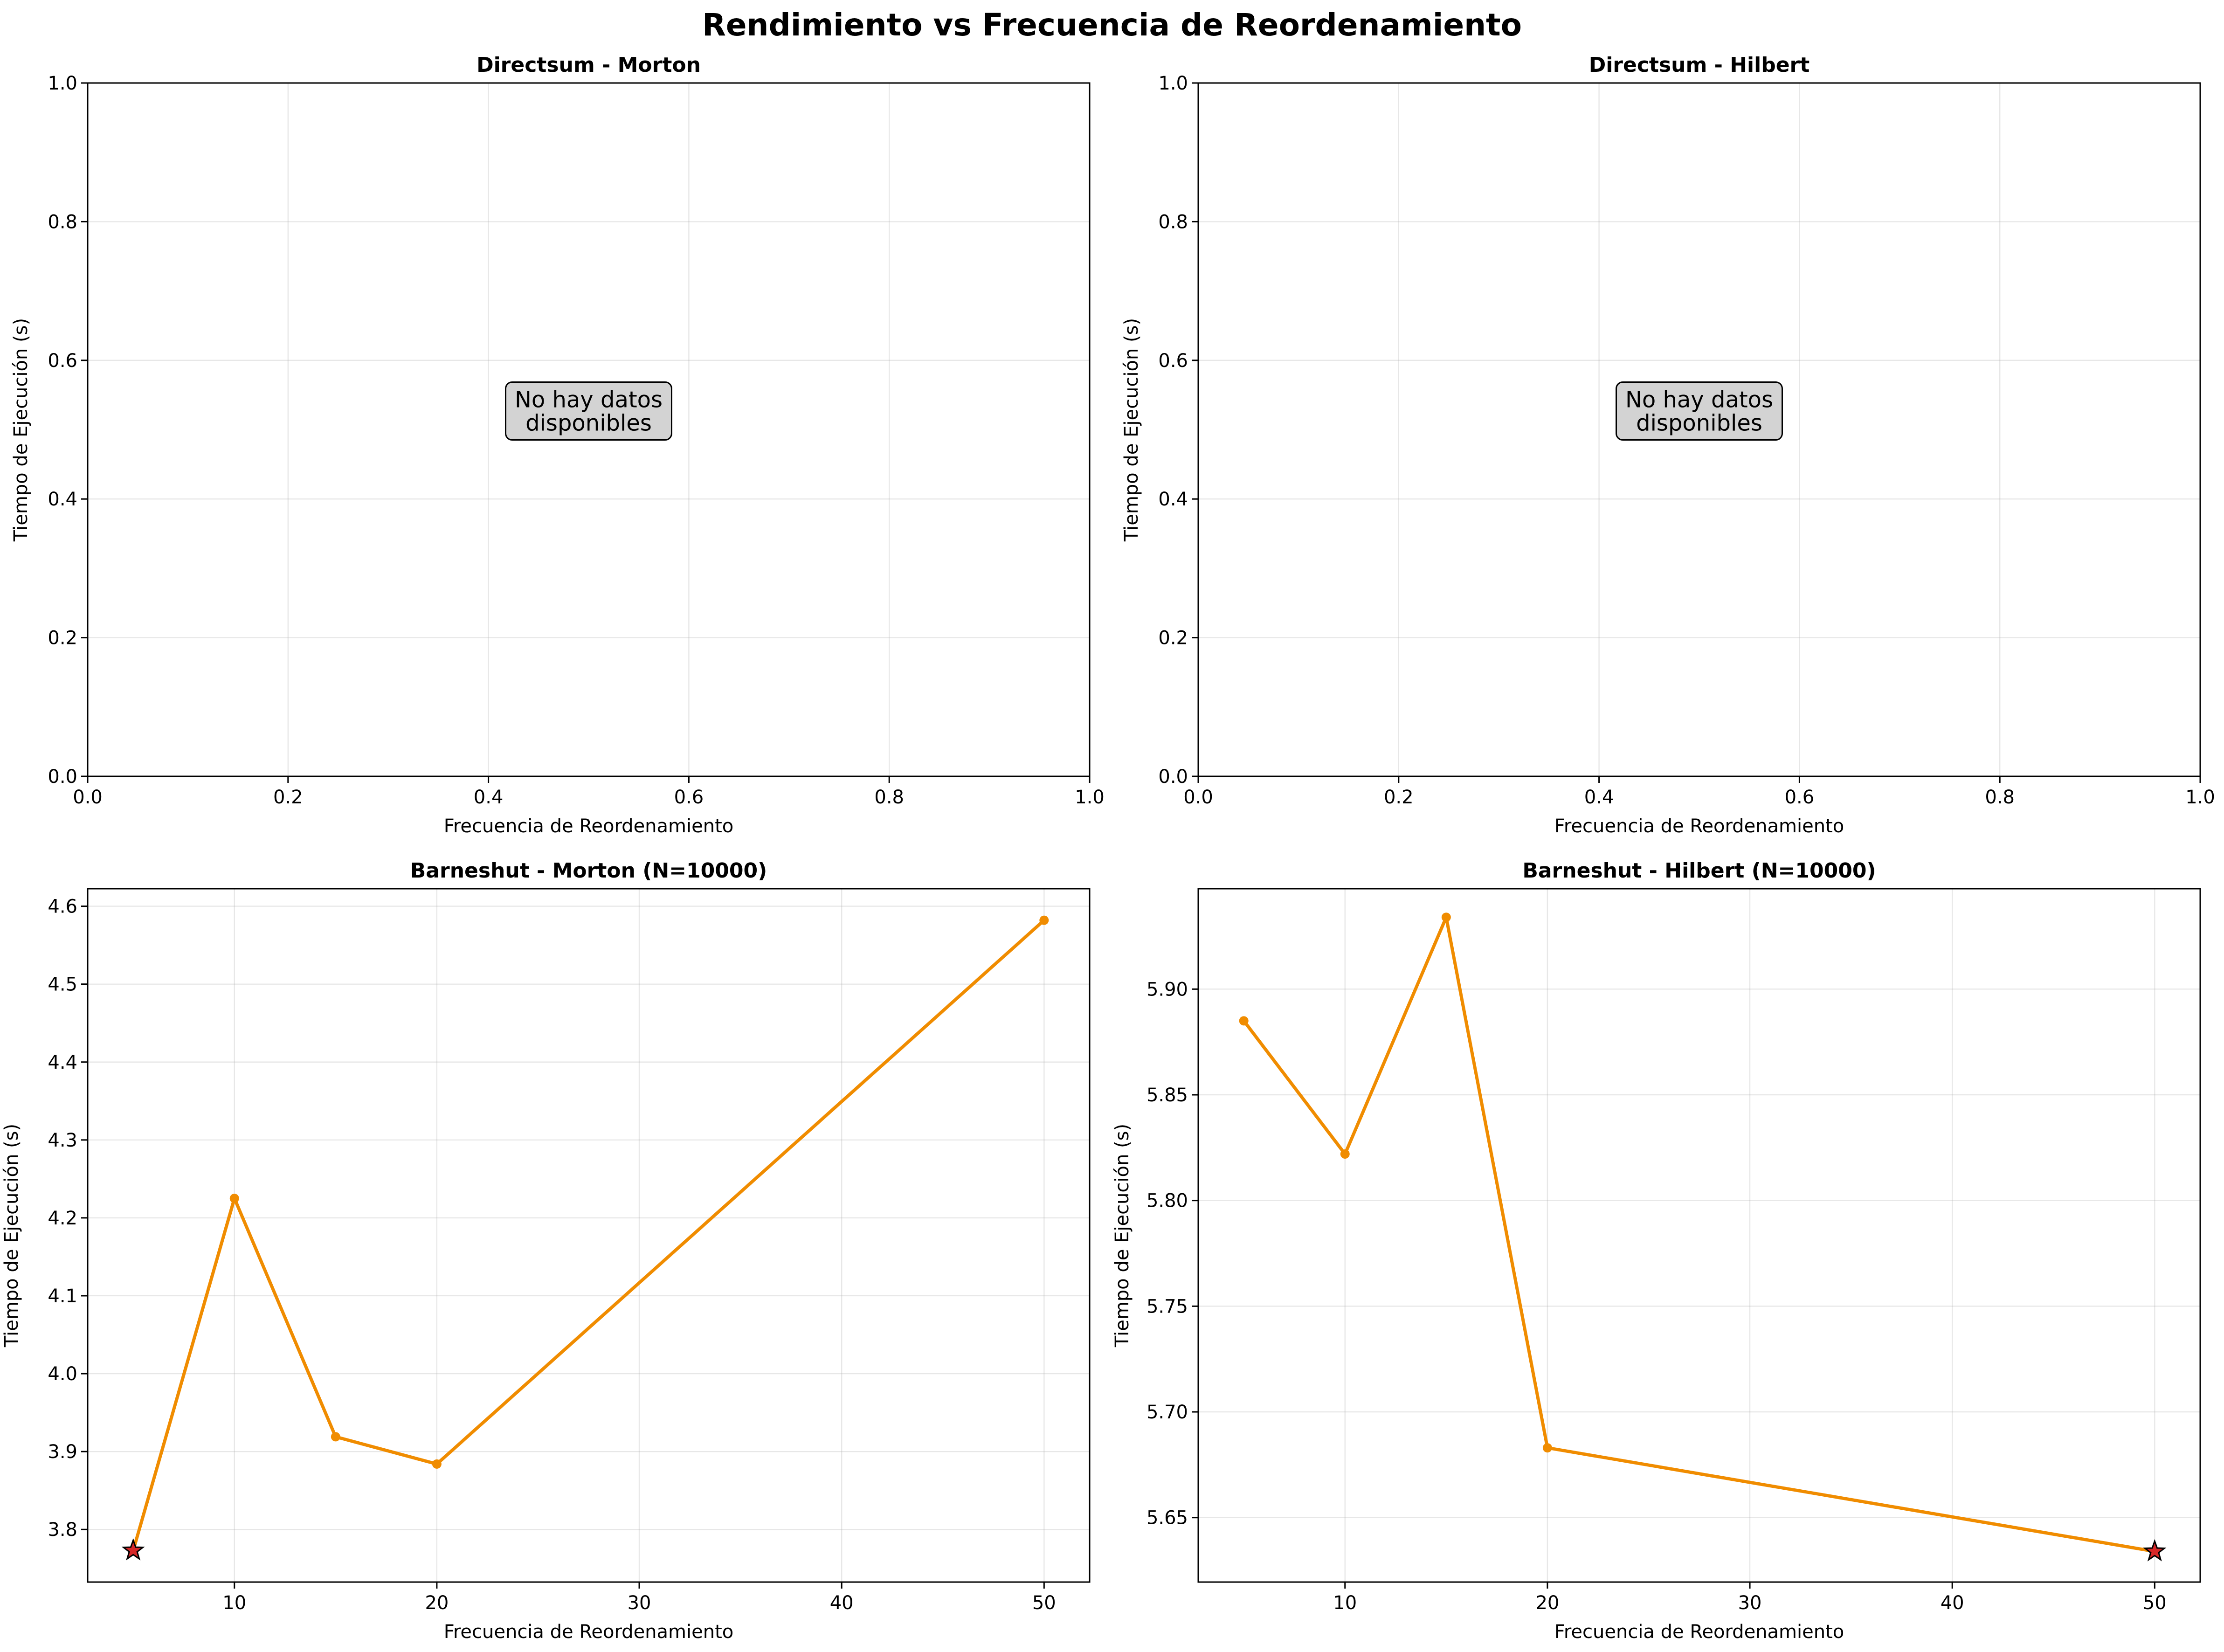  What do you see at coordinates (1700, 65) in the screenshot?
I see `chart-title: Directsum - Hilbert` at bounding box center [1700, 65].